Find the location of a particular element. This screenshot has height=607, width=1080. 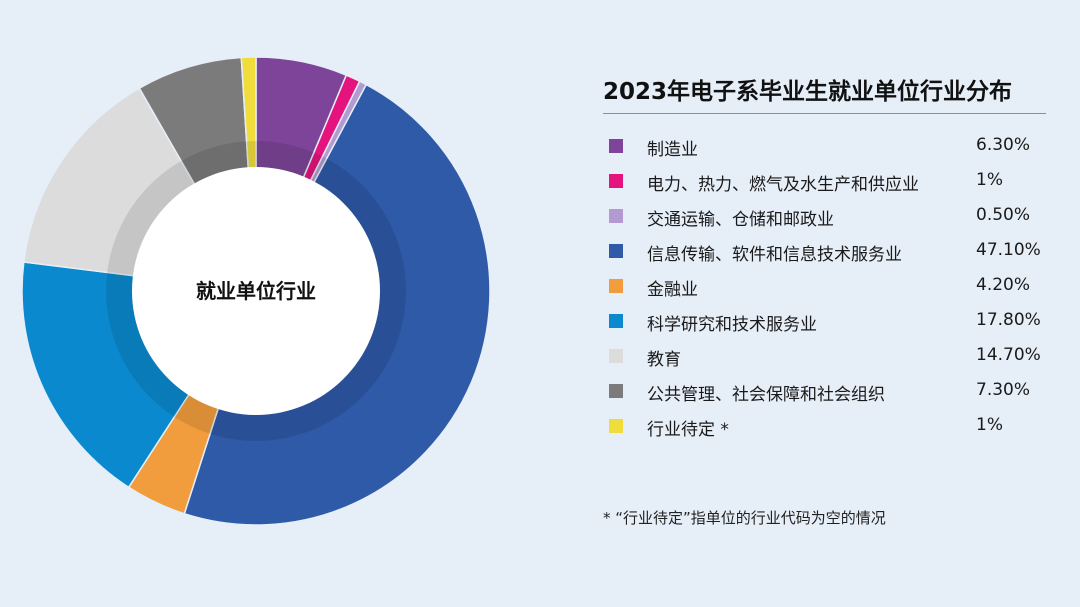

legend-label: 科学研究和技术服务业 is located at coordinates (732, 325).